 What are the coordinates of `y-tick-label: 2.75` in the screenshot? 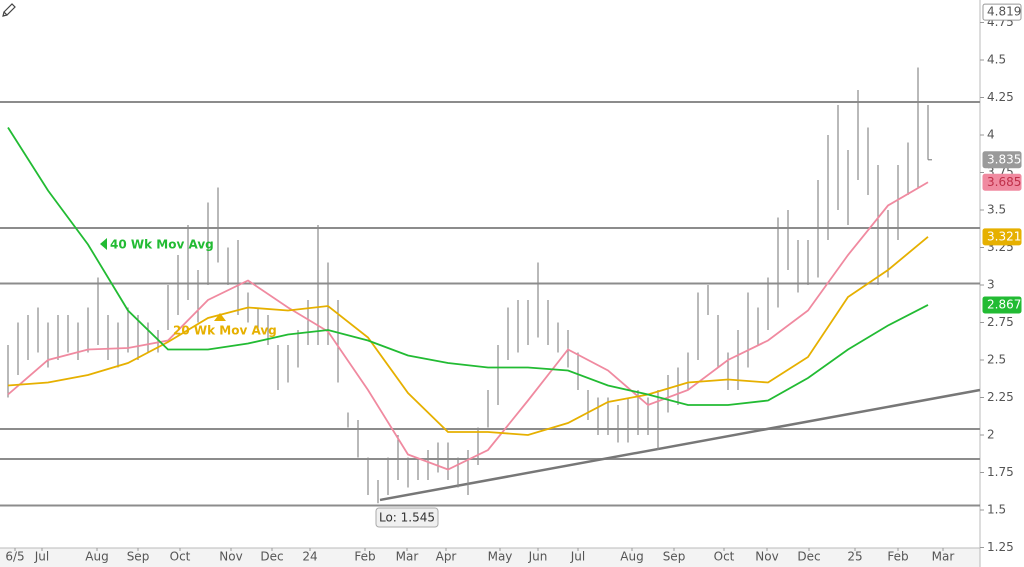 It's located at (1000, 322).